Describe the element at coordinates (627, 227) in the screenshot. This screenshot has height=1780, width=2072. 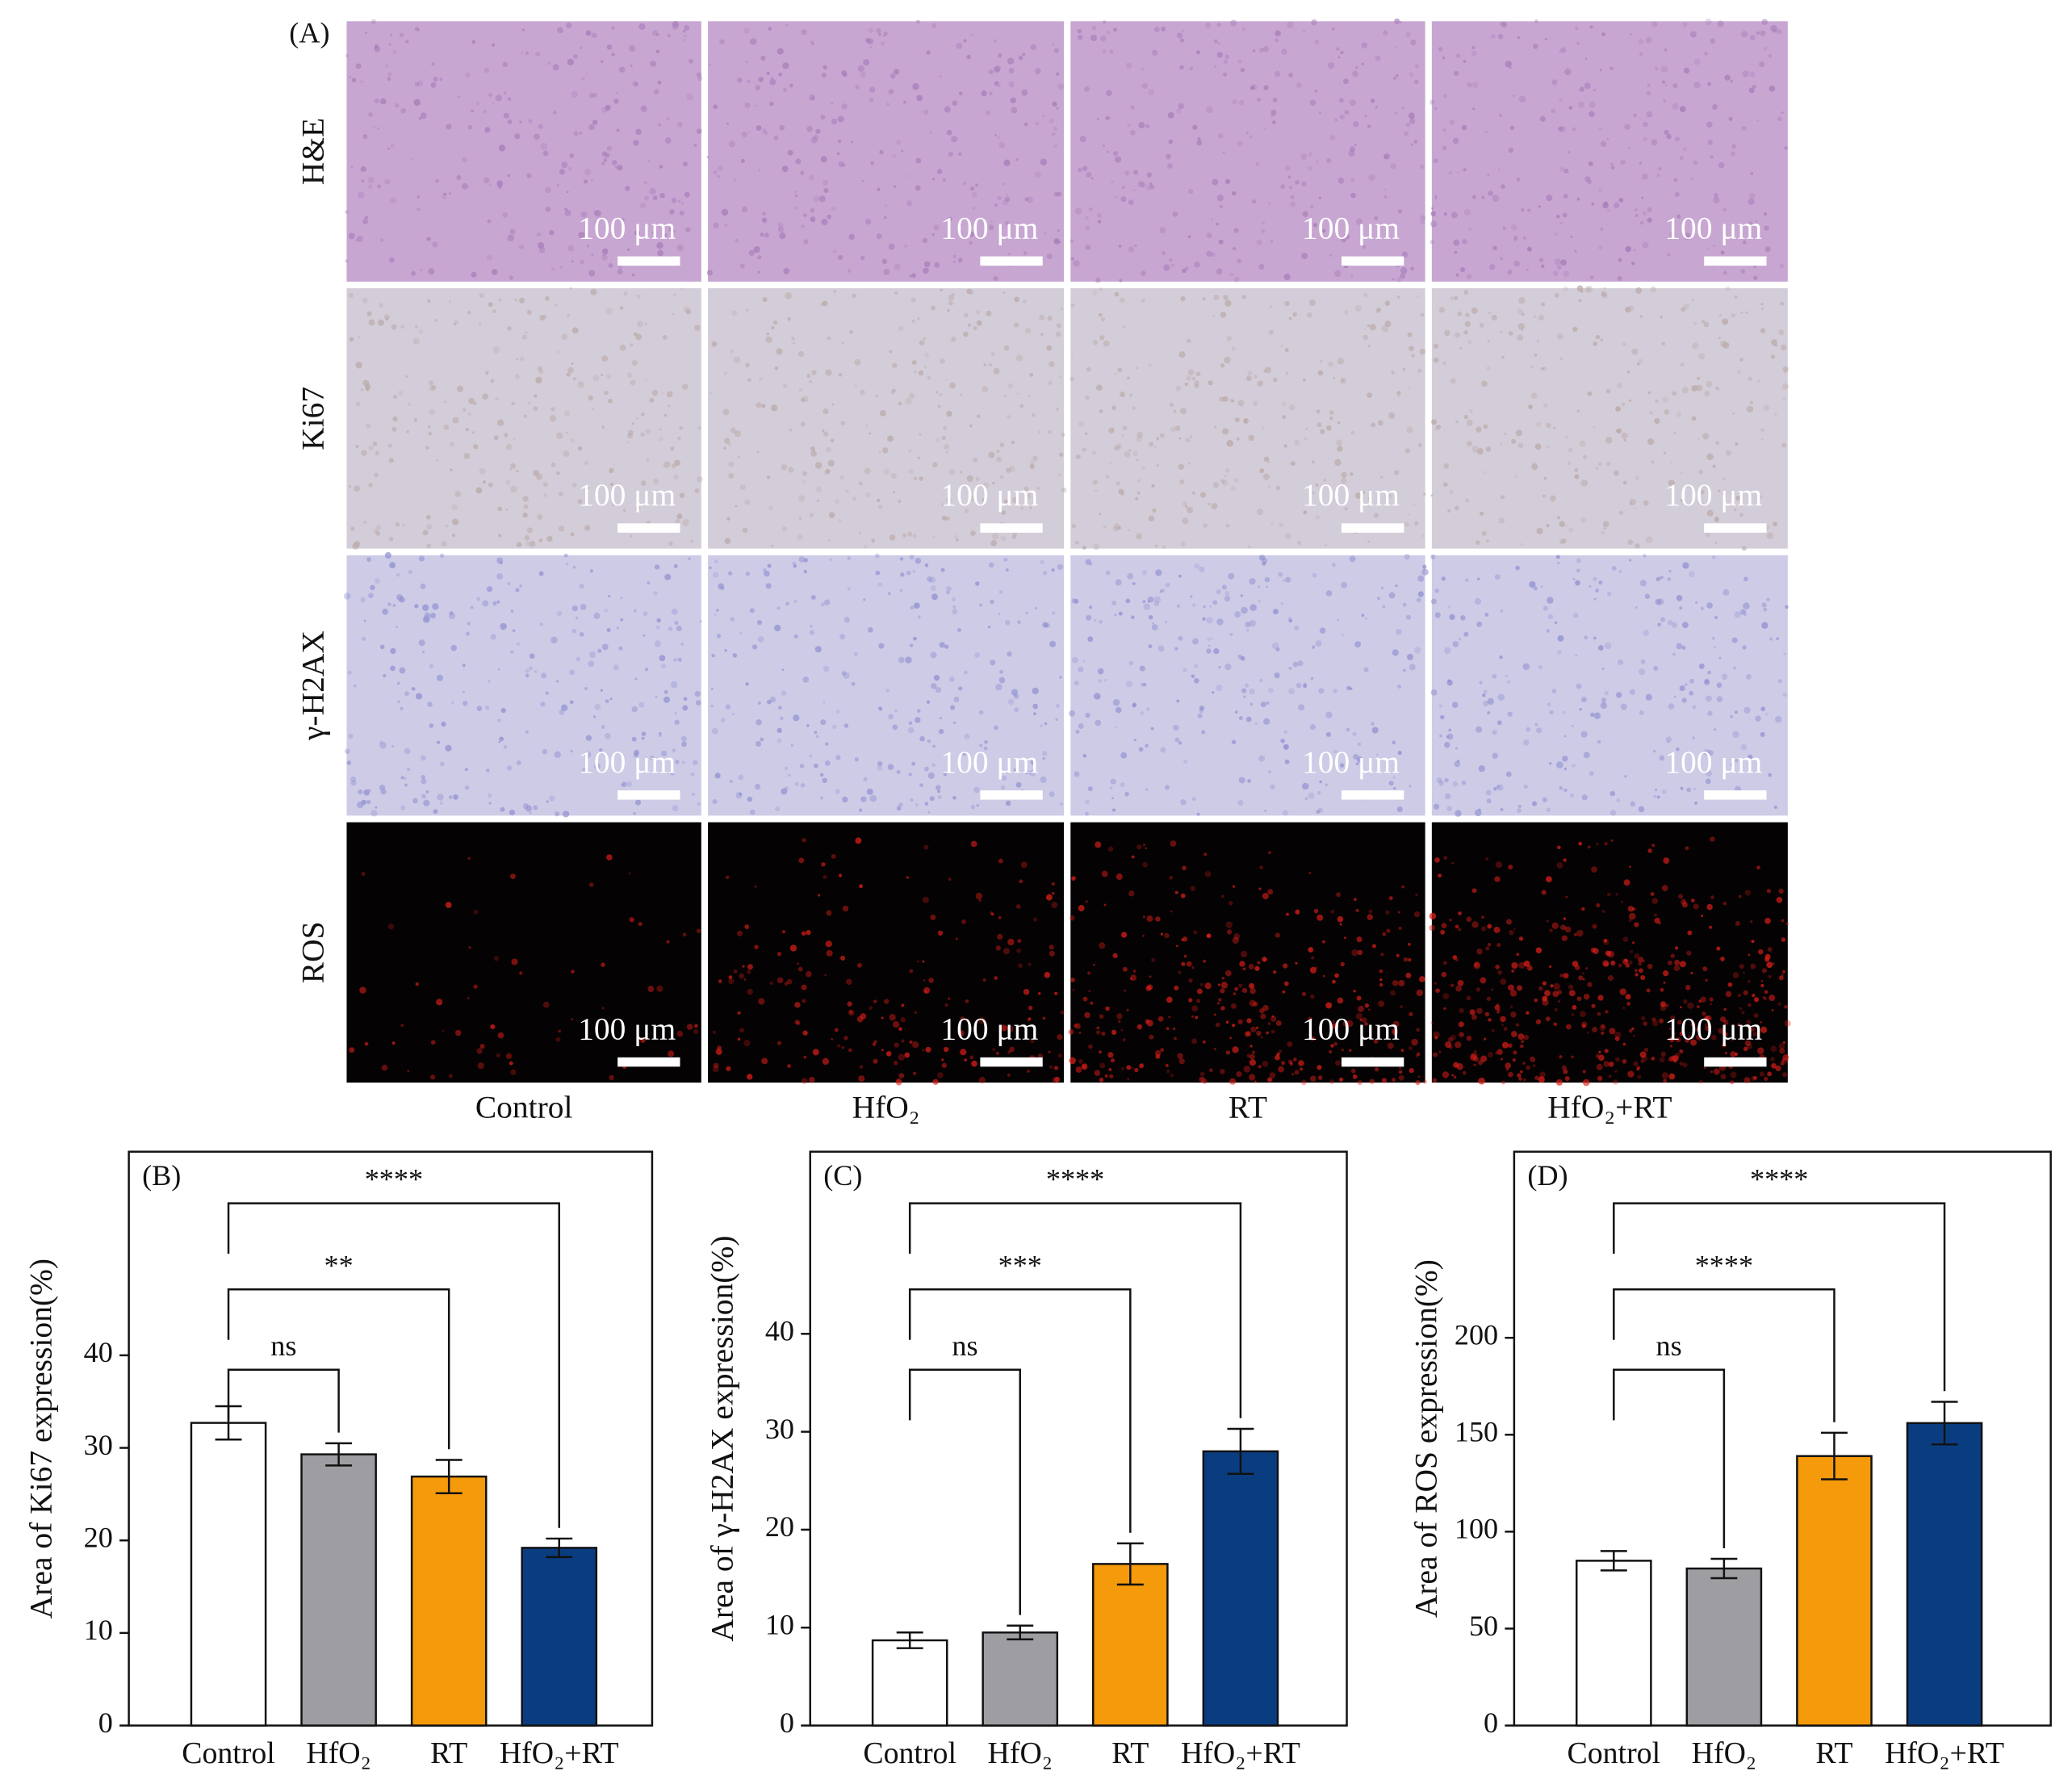
I see `scale-bar-label: 100 μm` at that location.